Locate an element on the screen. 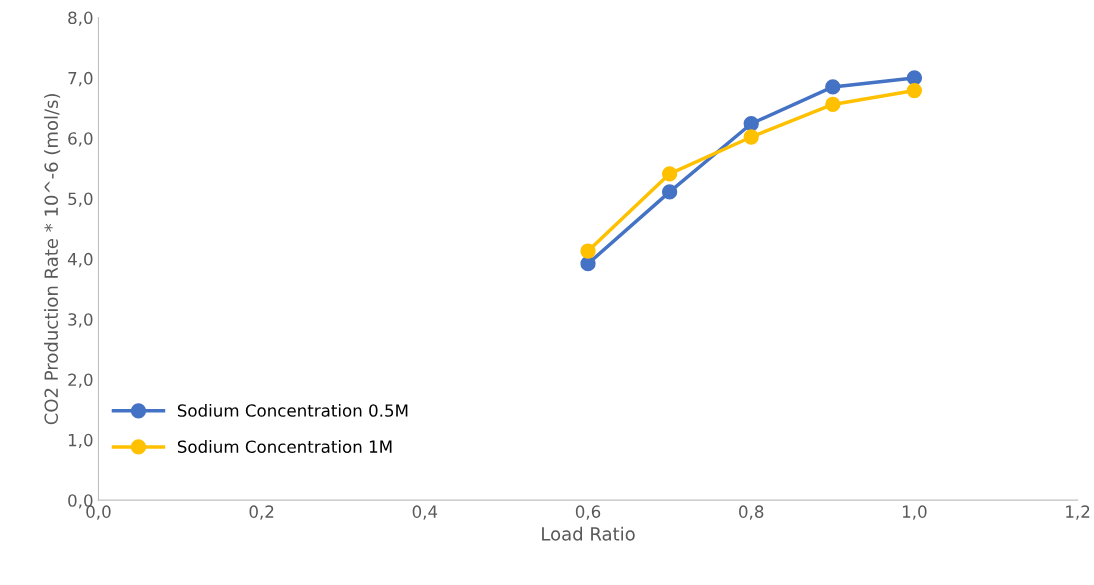 The height and width of the screenshot is (585, 1094). x-tick-label: 0,4 is located at coordinates (425, 512).